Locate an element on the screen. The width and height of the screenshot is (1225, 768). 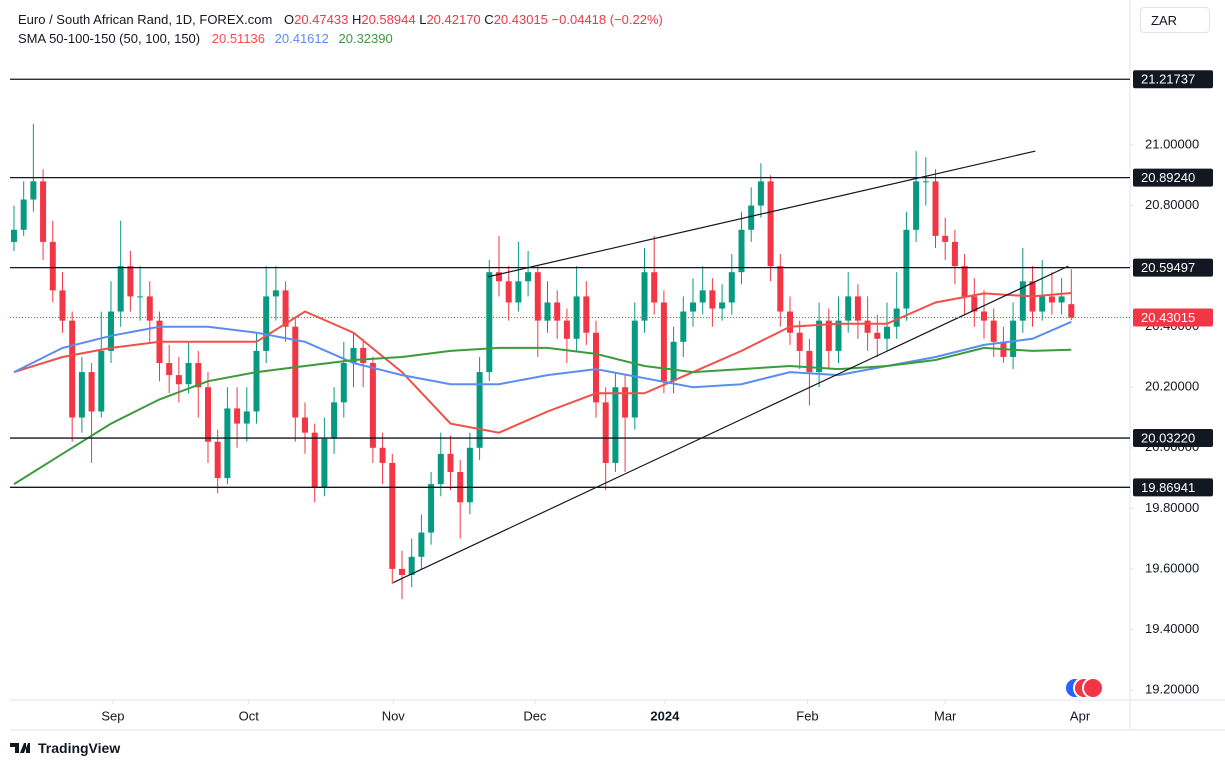
brand: TradingView is located at coordinates (65, 748).